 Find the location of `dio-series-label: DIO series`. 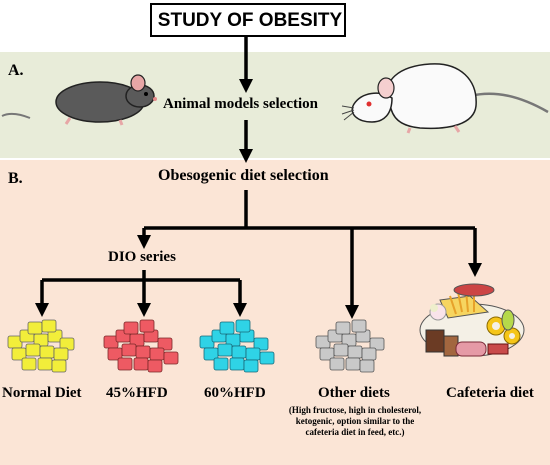

dio-series-label: DIO series is located at coordinates (142, 257).